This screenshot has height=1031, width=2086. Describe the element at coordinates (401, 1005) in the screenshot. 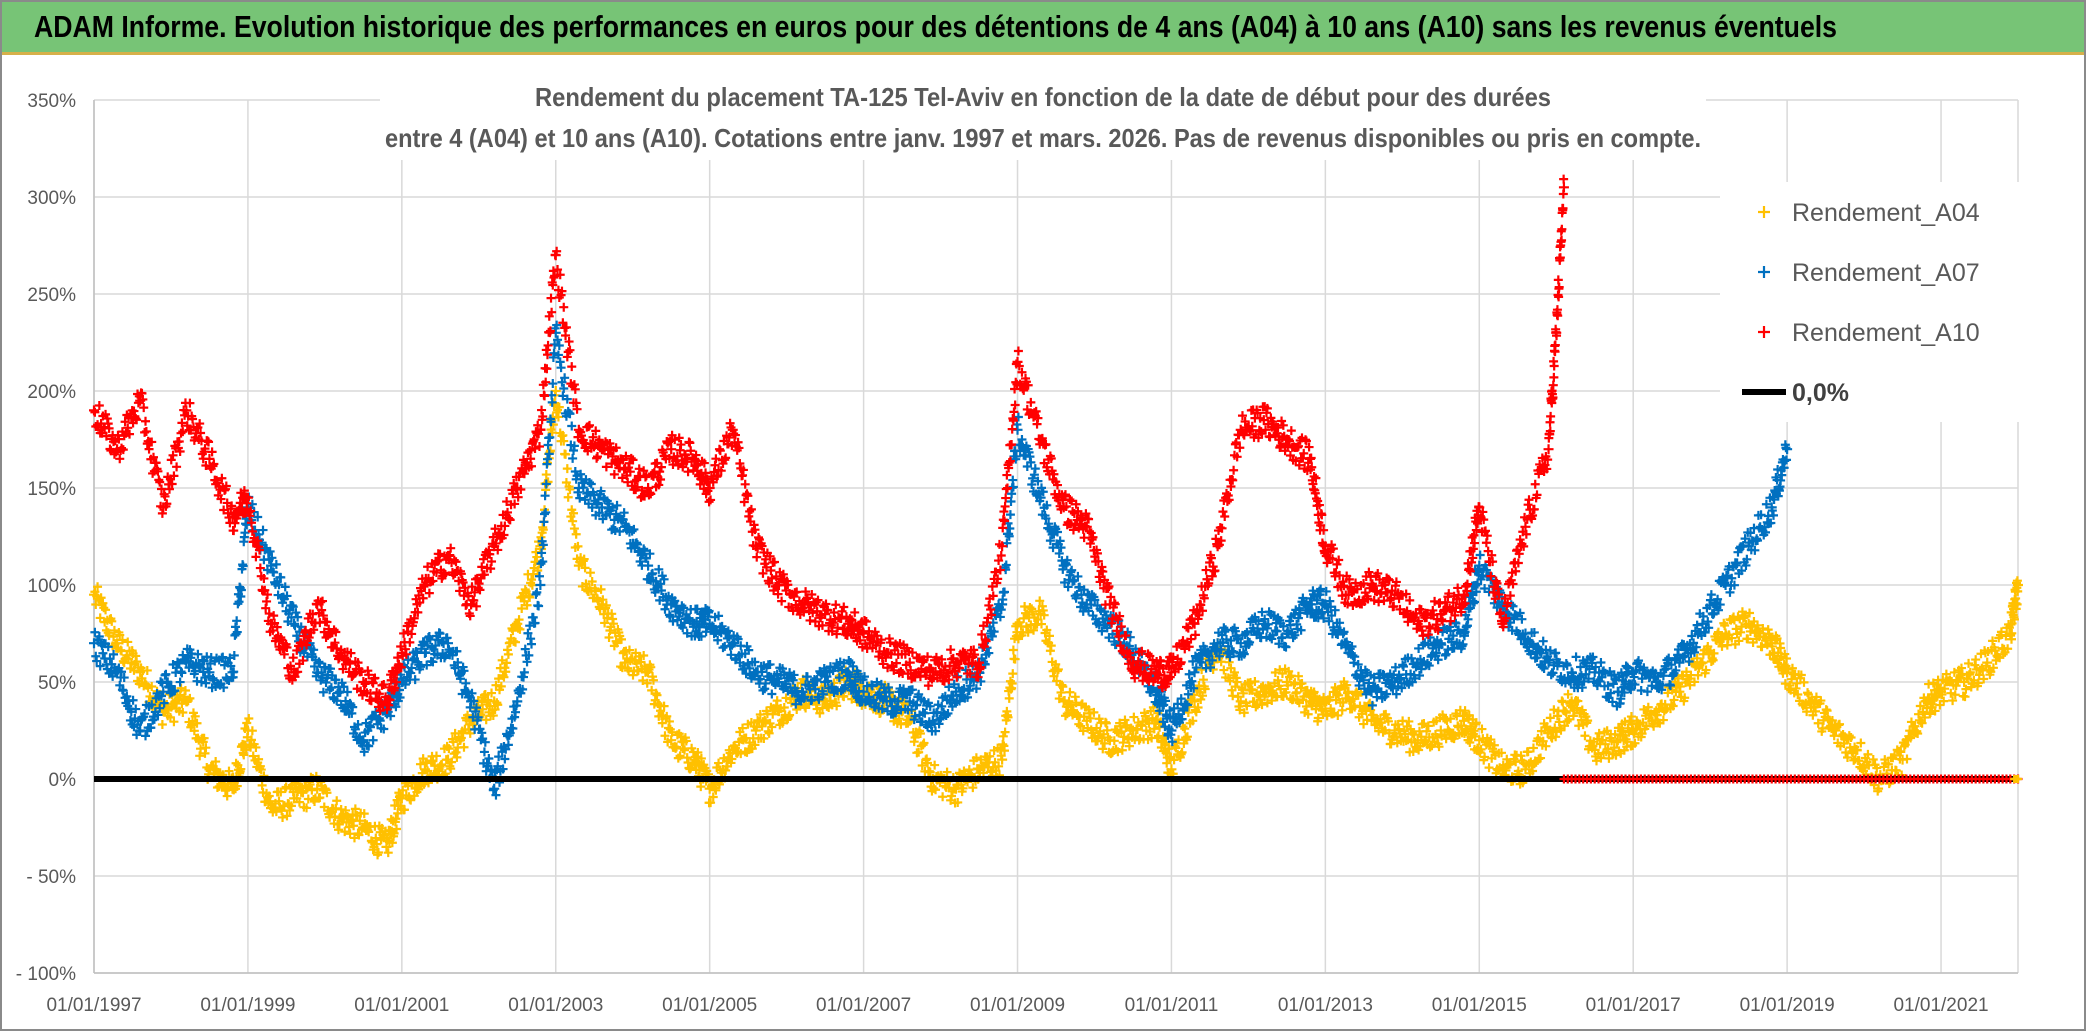

I see `x-tick-label: 01/01/2001` at that location.